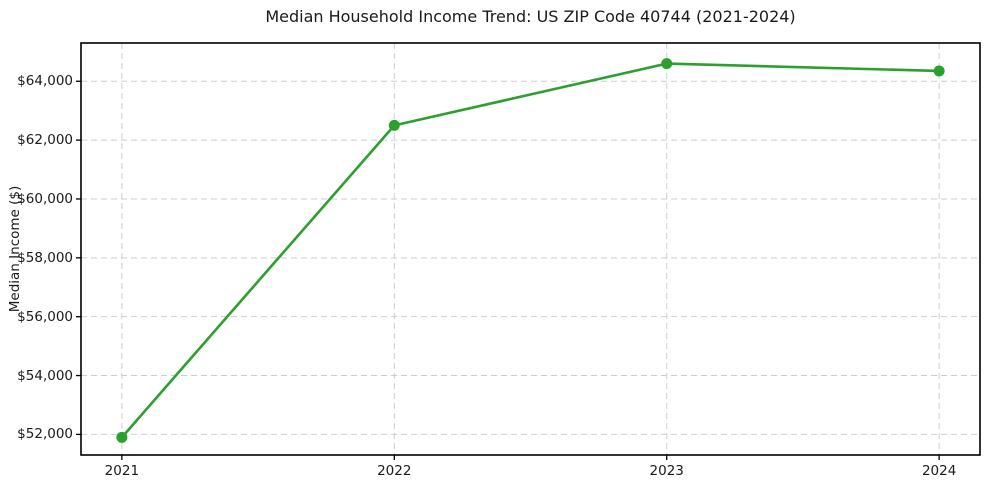 This screenshot has height=490, width=989. Describe the element at coordinates (394, 471) in the screenshot. I see `x-tick-label: 2022` at that location.